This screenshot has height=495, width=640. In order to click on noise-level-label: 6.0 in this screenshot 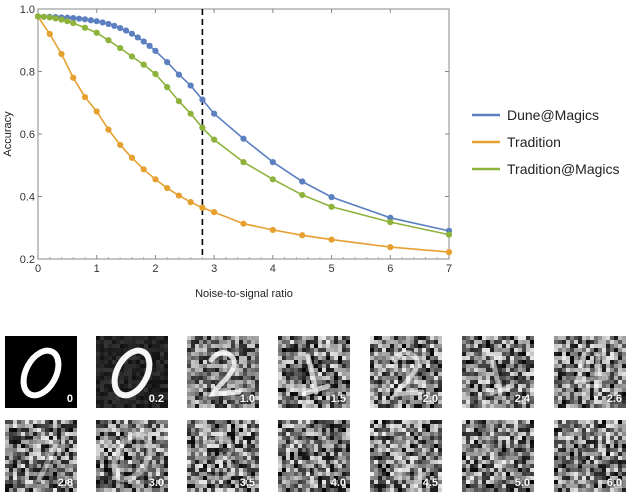, I will do `click(614, 483)`.